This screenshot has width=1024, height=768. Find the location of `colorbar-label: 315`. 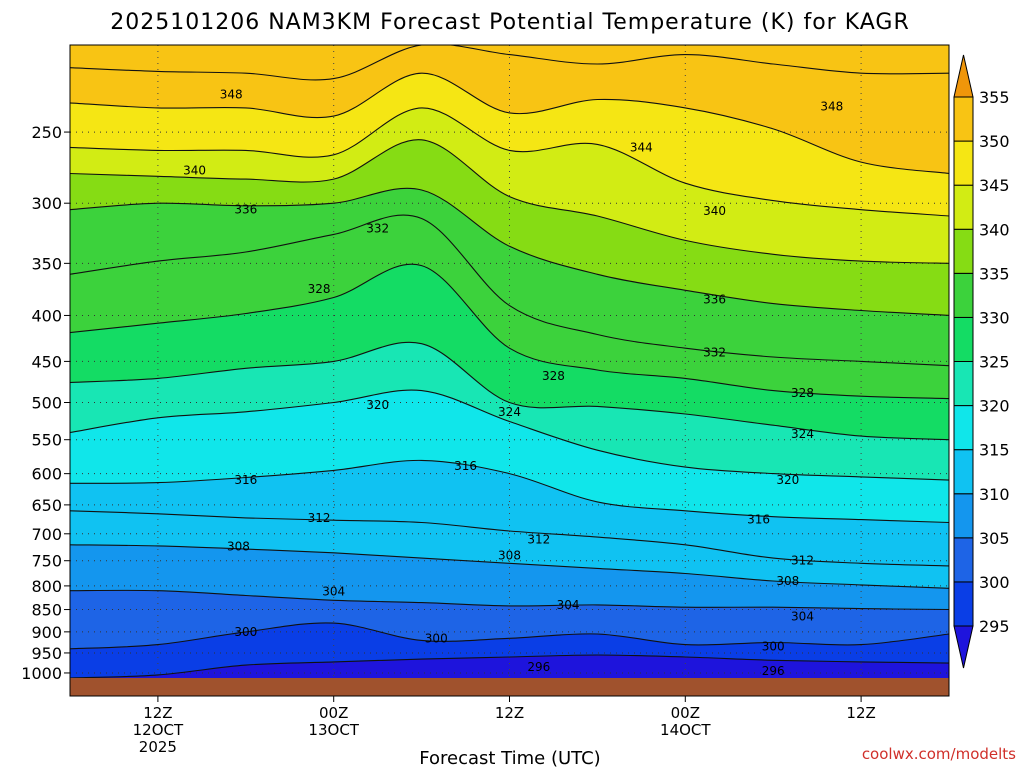

colorbar-label: 315 is located at coordinates (994, 450).